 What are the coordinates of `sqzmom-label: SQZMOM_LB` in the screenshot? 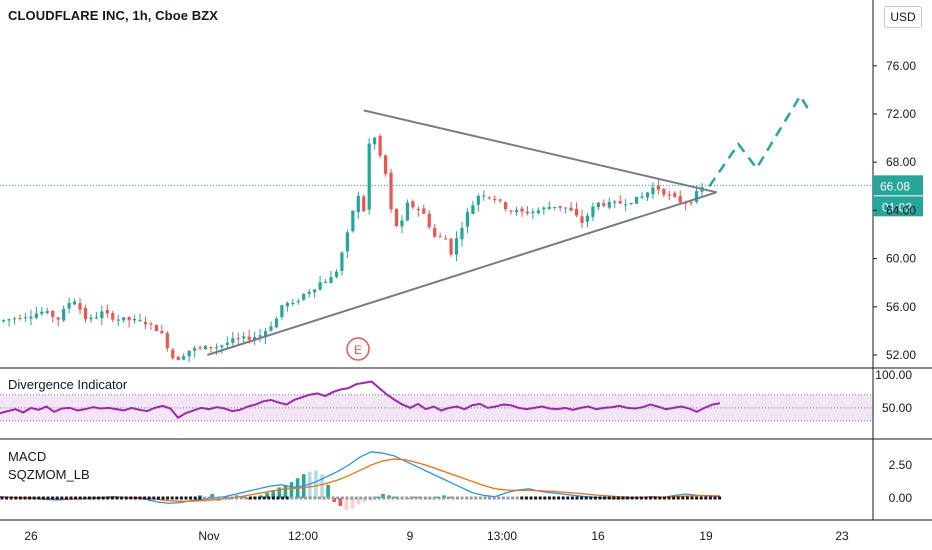 It's located at (49, 474).